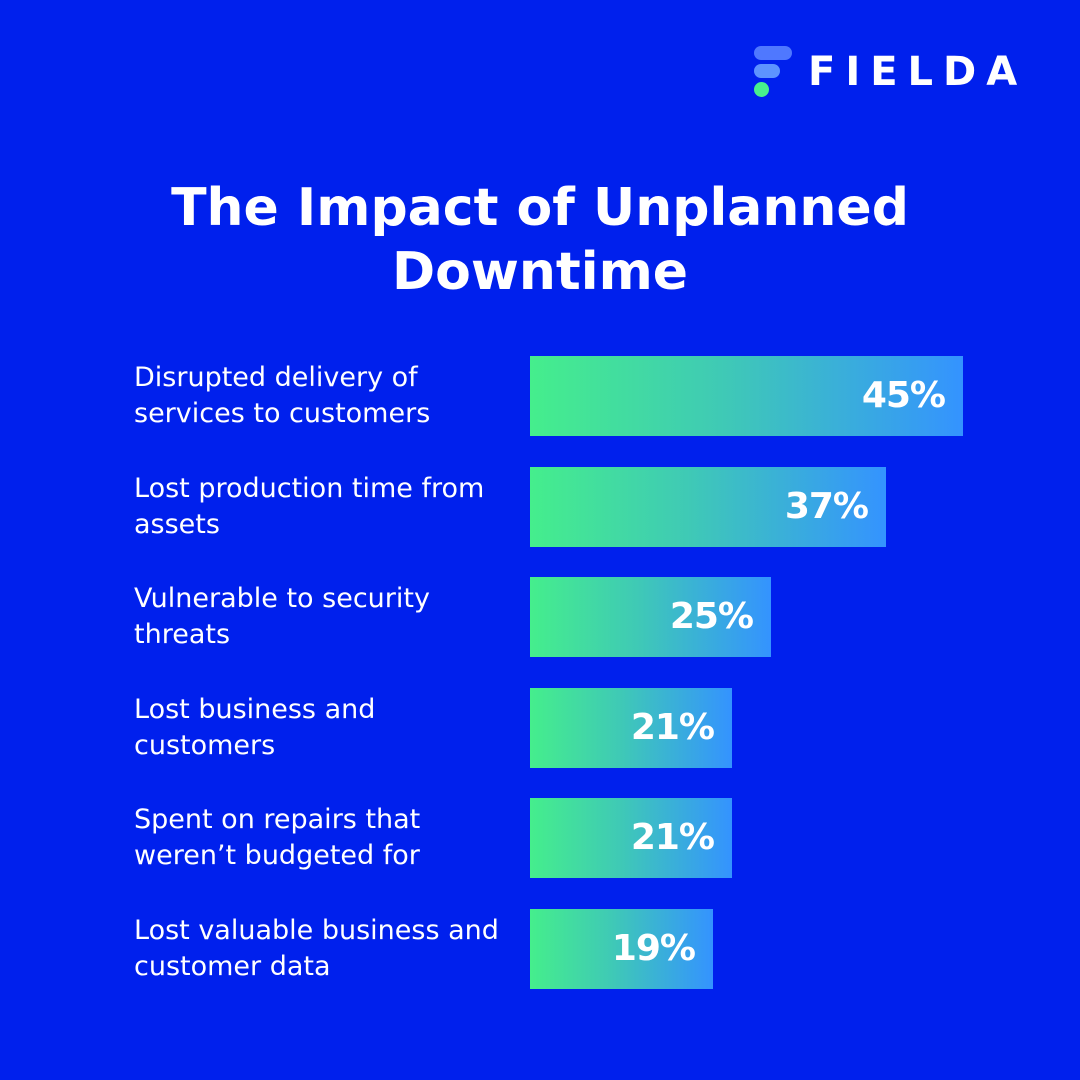  I want to click on fielda-logo-icon, so click(772, 72).